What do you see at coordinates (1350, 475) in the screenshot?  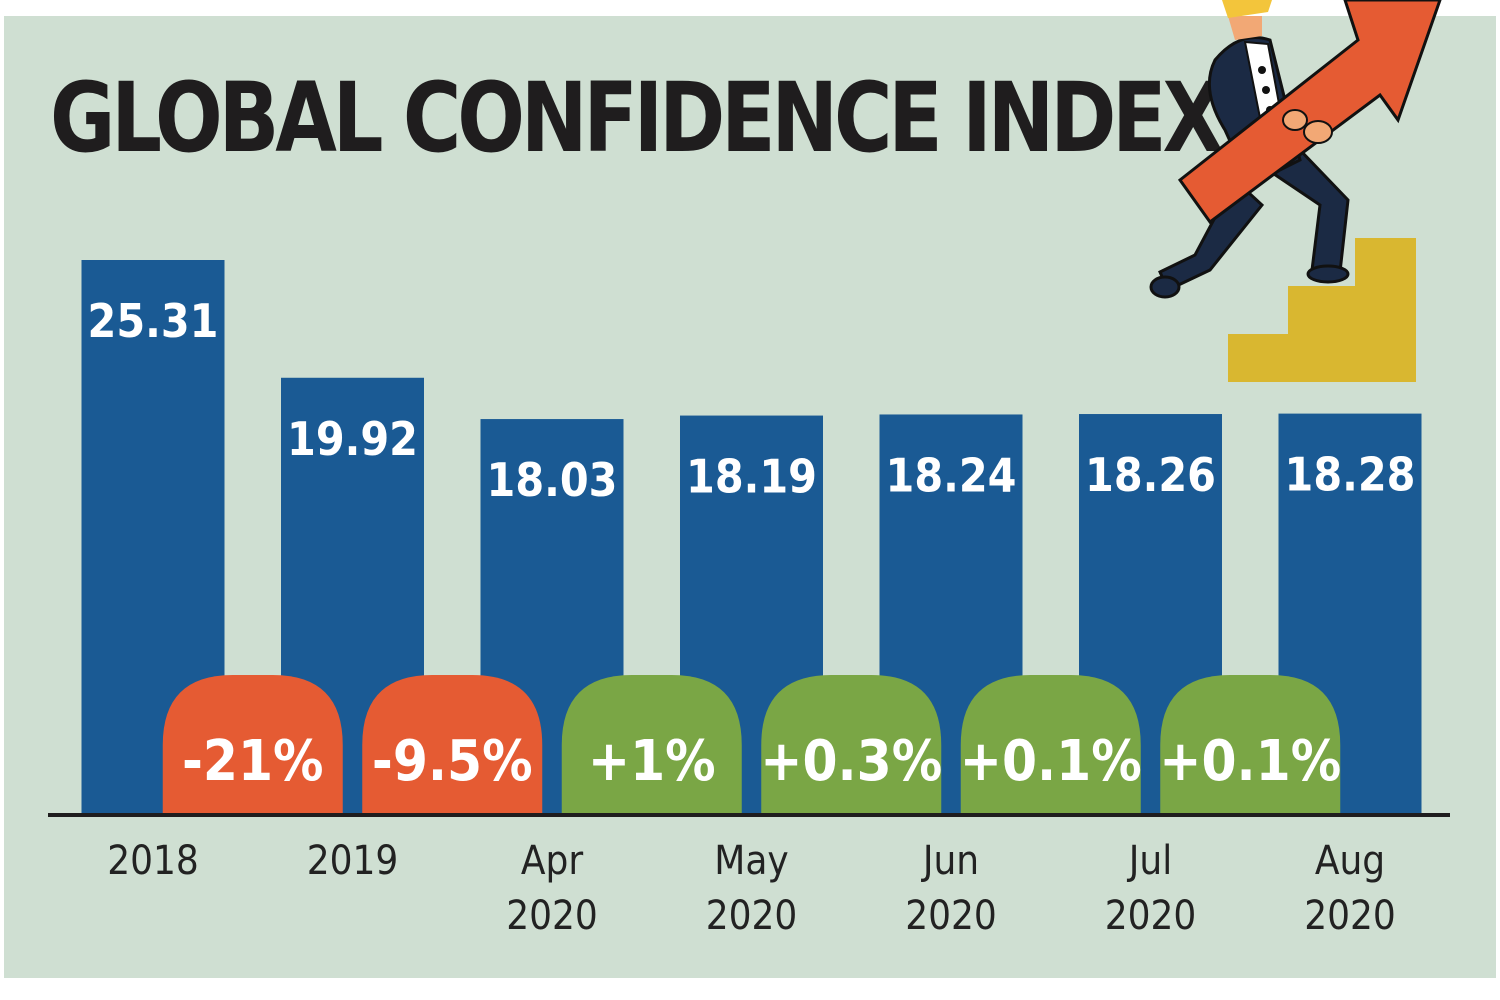 I see `bar-value-label: 18.28` at bounding box center [1350, 475].